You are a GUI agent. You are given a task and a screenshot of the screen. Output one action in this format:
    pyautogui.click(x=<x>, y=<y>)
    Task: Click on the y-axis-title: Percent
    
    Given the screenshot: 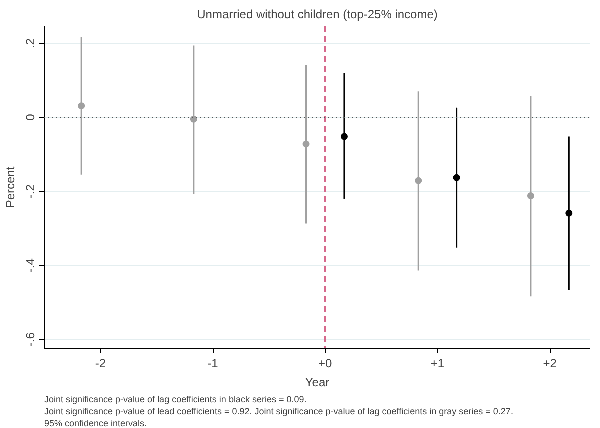 What is the action you would take?
    pyautogui.click(x=11, y=187)
    